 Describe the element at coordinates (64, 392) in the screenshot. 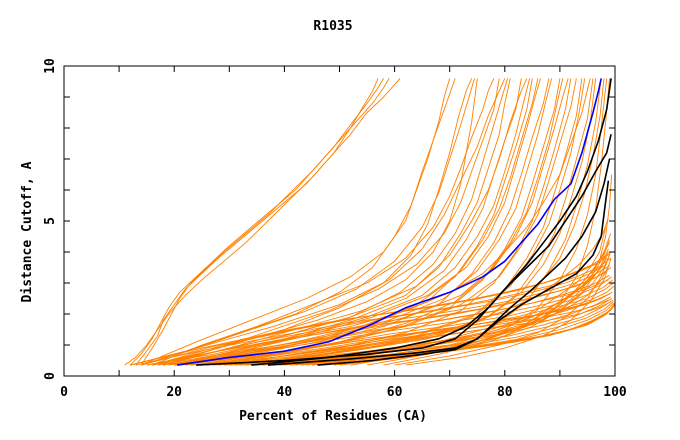

I see `x-tick-label: 0` at that location.